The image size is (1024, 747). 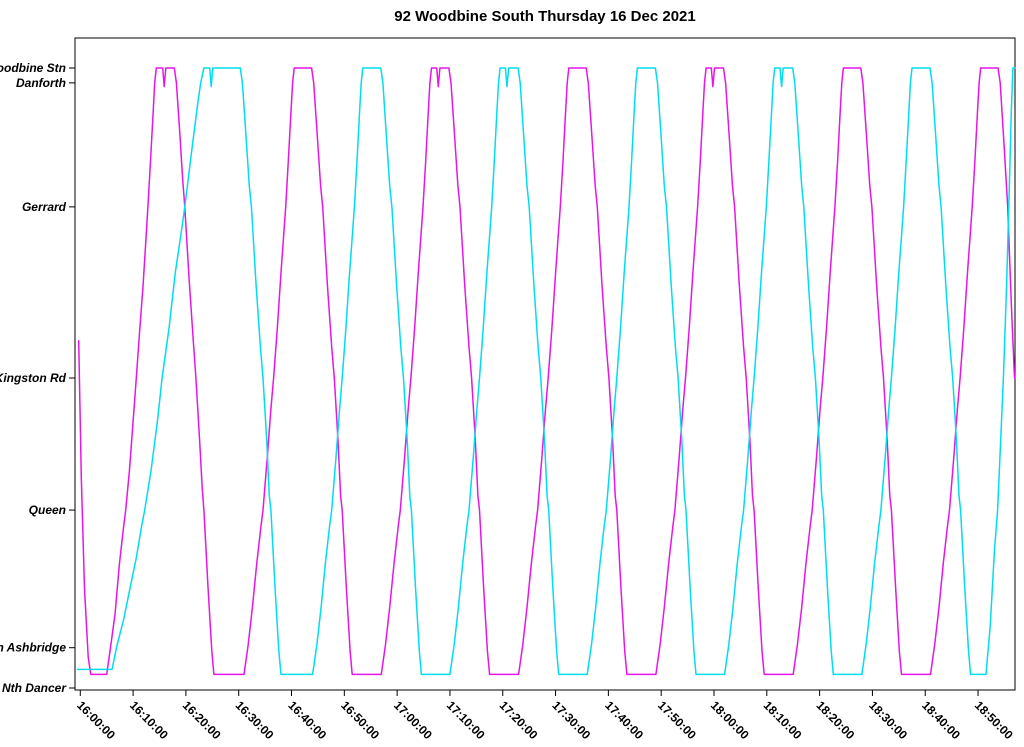 I want to click on x-axis-time-label: 18:00:00, so click(x=730, y=720).